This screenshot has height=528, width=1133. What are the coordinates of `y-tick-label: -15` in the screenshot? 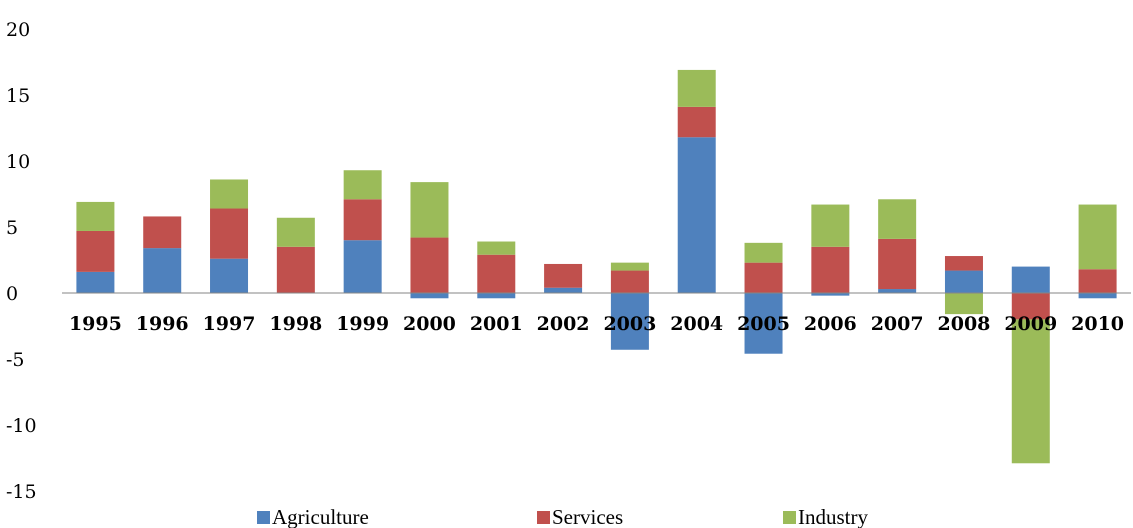 It's located at (21, 492).